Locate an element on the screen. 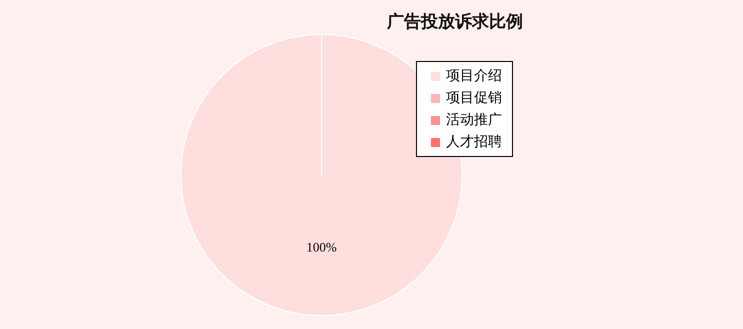 The image size is (743, 329). legend-label: 项目介绍 is located at coordinates (474, 76).